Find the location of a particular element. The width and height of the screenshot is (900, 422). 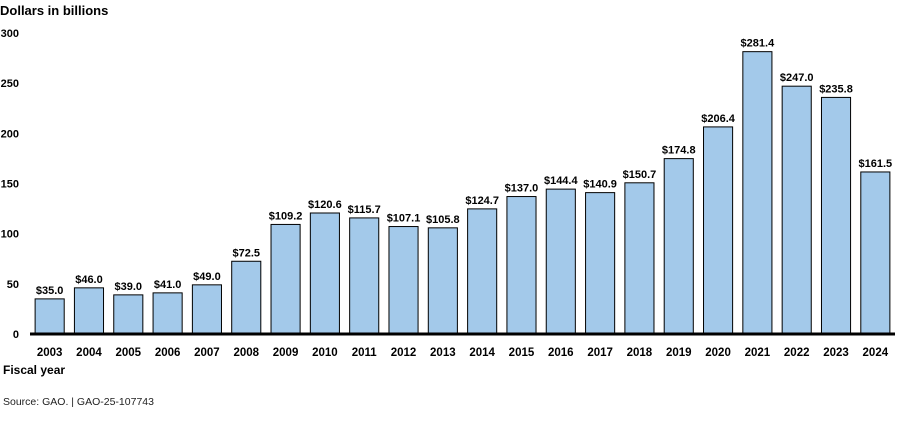

y-tick-label: 200 is located at coordinates (10, 134).